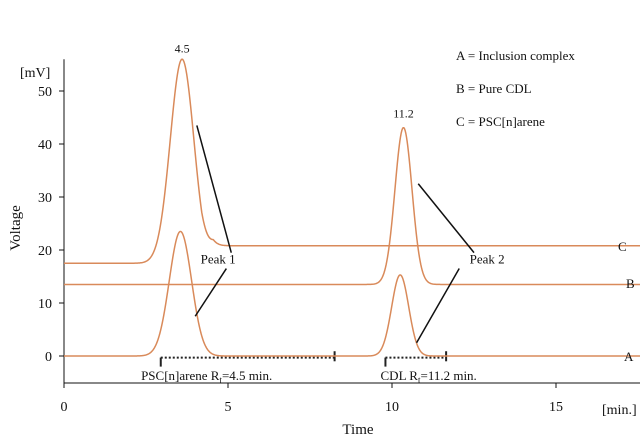 The height and width of the screenshot is (436, 640). I want to click on y-tick-label-30: 30, so click(45, 198).